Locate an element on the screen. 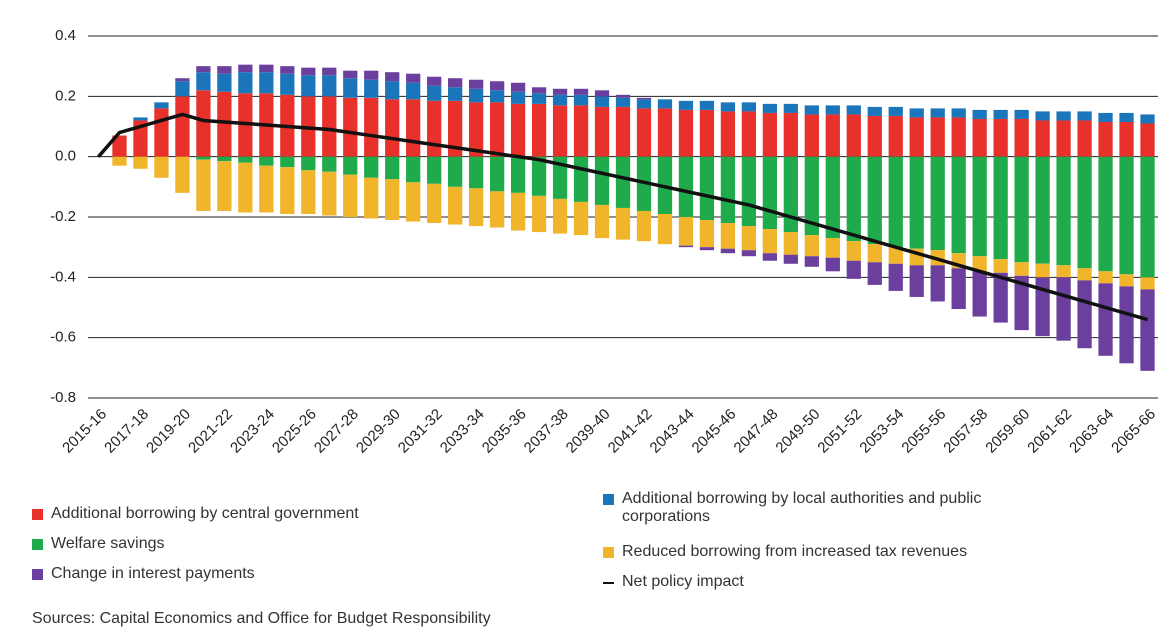  y-tick-label: -0.4 is located at coordinates (63, 276).